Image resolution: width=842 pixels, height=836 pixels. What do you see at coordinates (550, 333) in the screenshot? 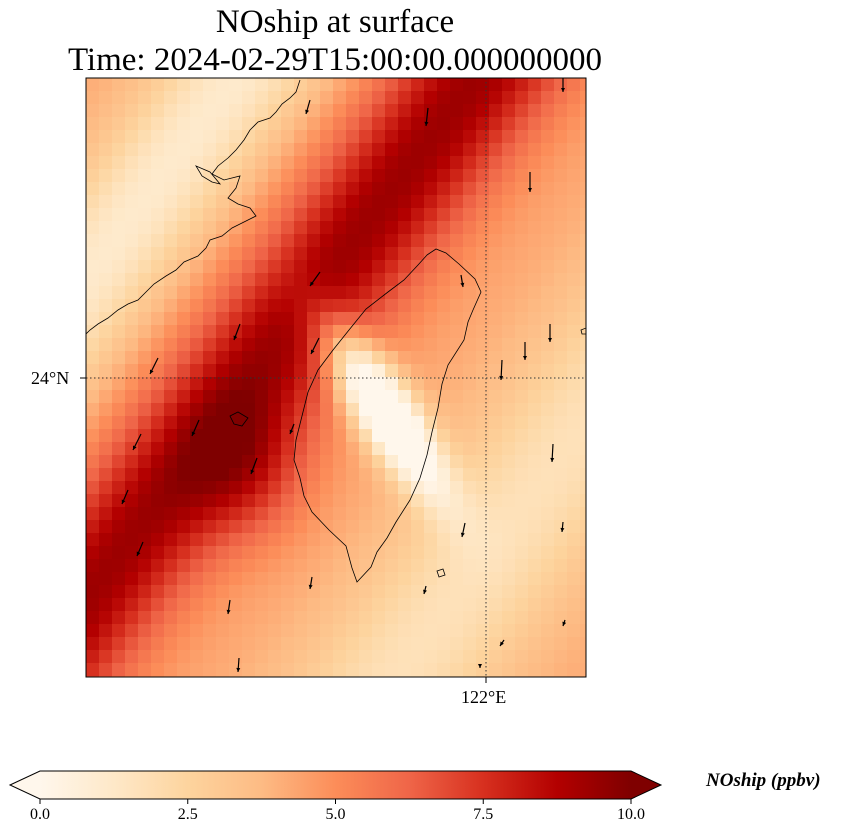
I see `wind-arrow` at bounding box center [550, 333].